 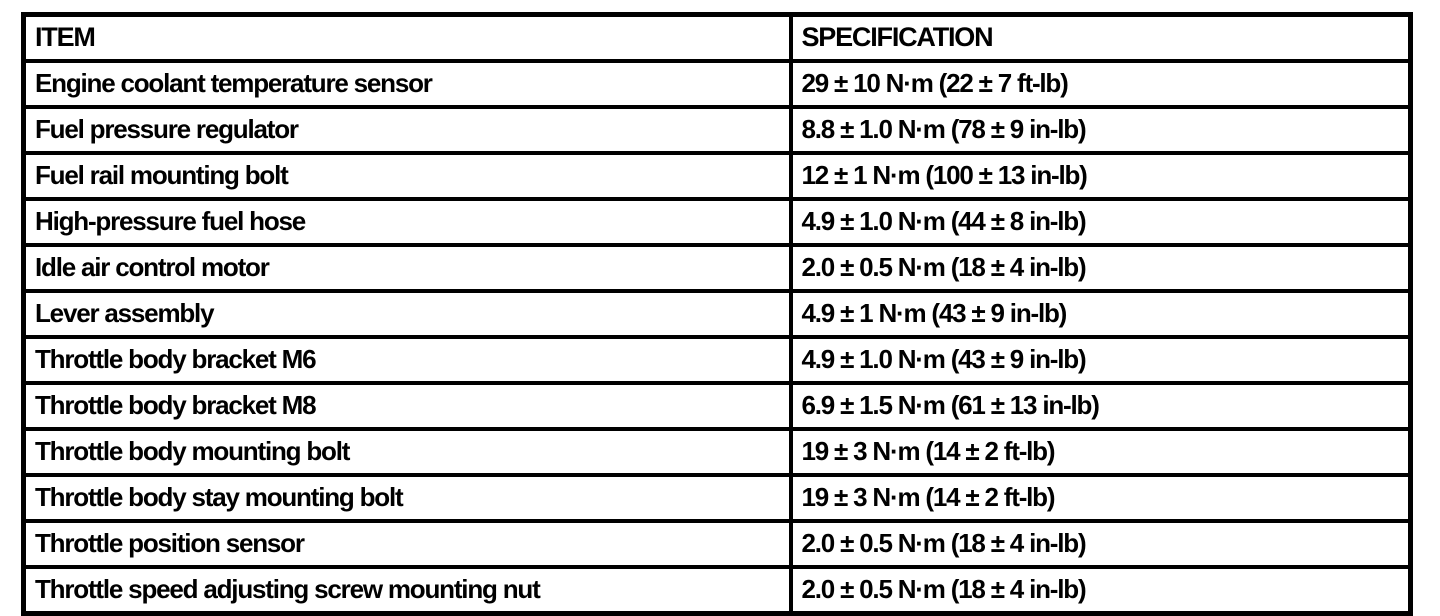 I want to click on item-cell: High-pressure fuel hose, so click(x=407, y=222).